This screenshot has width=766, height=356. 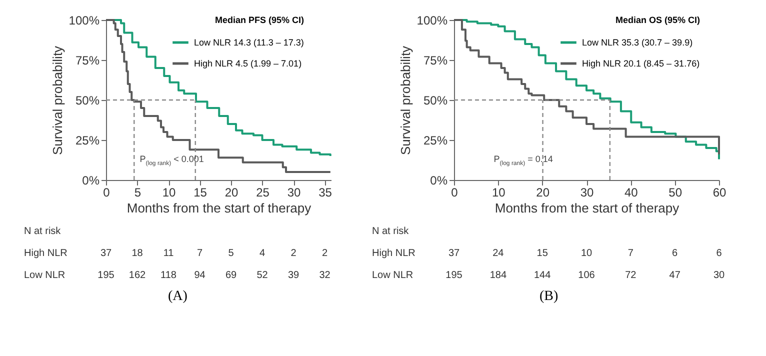 What do you see at coordinates (248, 63) in the screenshot?
I see `legend-label: High NLR 4.5 (1.99 – 7.01)` at bounding box center [248, 63].